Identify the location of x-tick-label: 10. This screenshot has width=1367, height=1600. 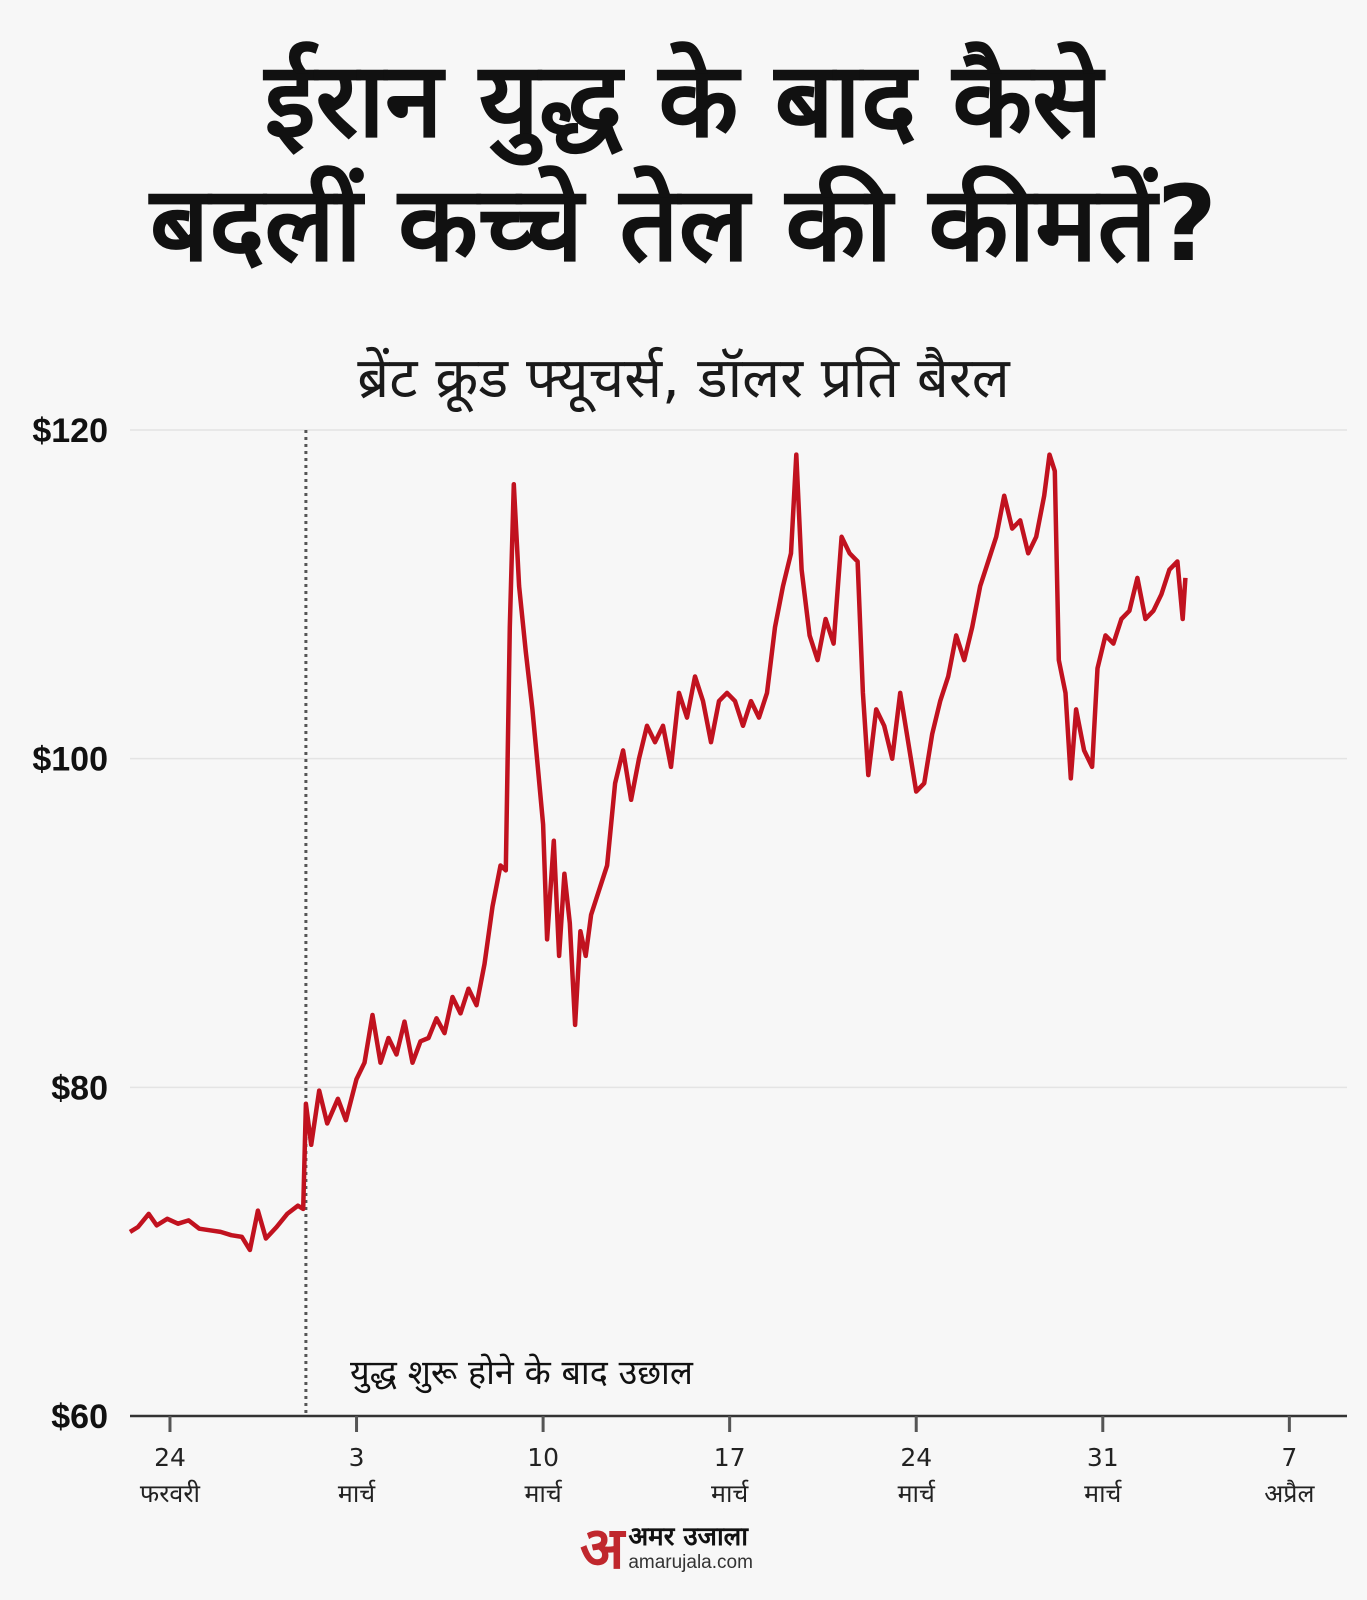
(543, 1457).